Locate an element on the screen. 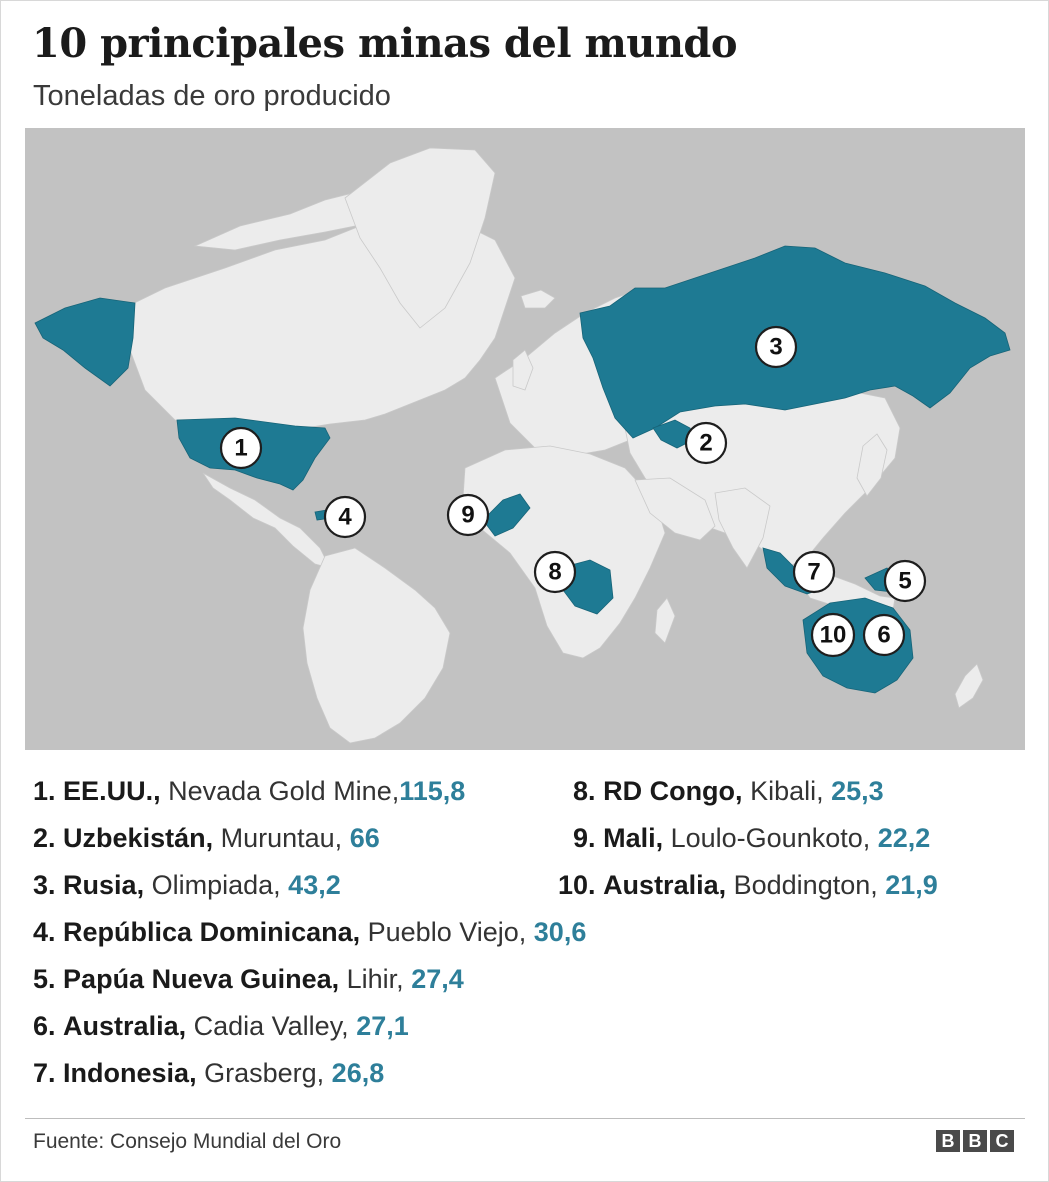  rank: 8. is located at coordinates (584, 791).